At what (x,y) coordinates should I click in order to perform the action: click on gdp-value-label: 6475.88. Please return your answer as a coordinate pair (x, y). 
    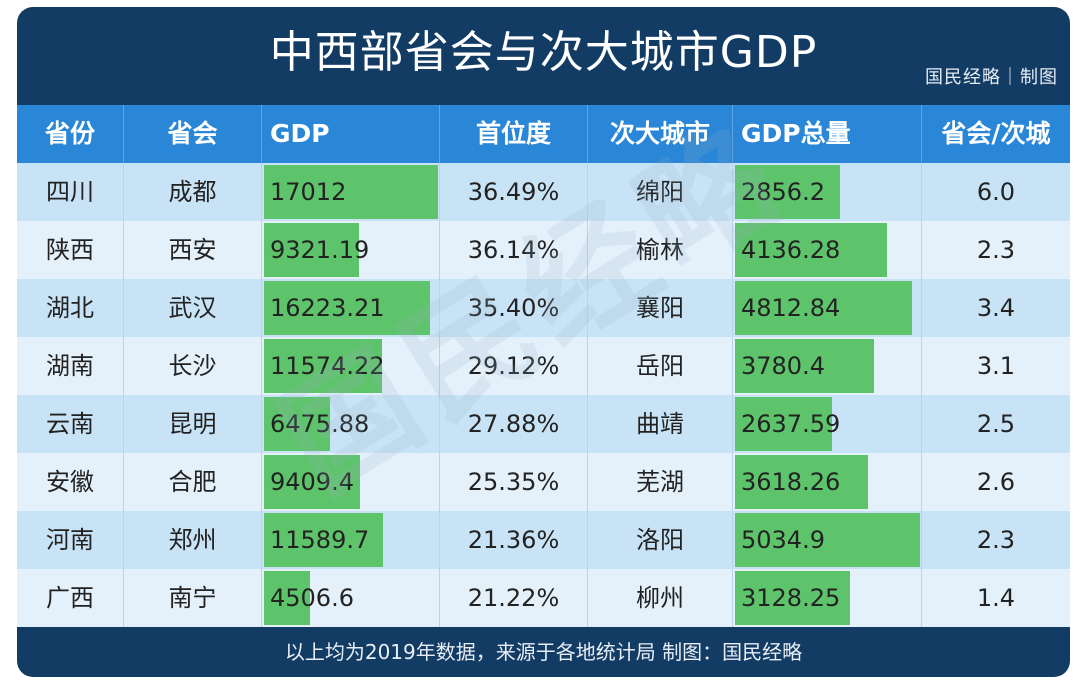
    Looking at the image, I should click on (320, 424).